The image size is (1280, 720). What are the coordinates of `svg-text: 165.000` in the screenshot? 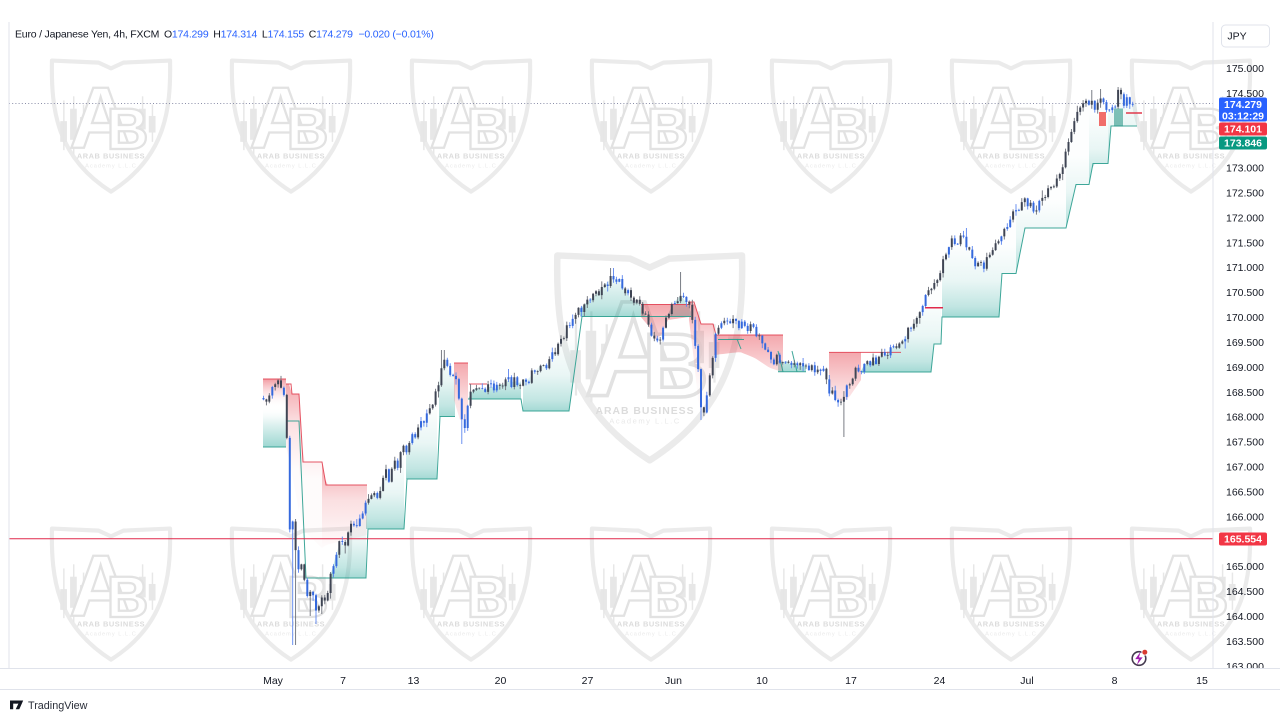 It's located at (1245, 567).